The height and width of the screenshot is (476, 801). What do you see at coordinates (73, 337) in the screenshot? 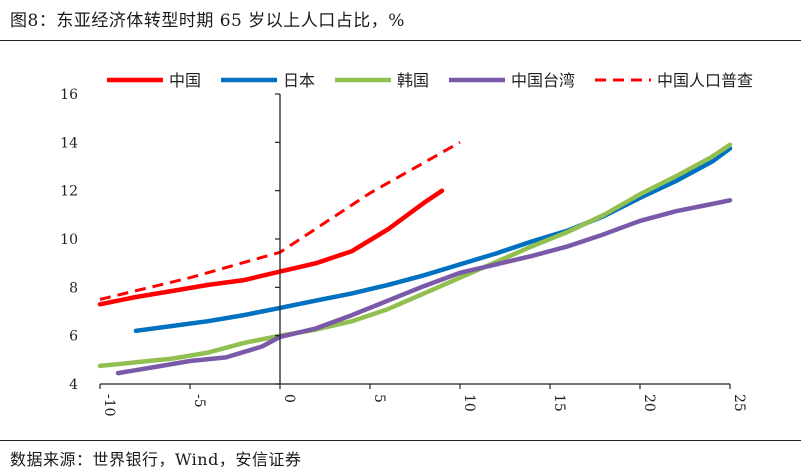
I see `y-tick-label: 6` at bounding box center [73, 337].